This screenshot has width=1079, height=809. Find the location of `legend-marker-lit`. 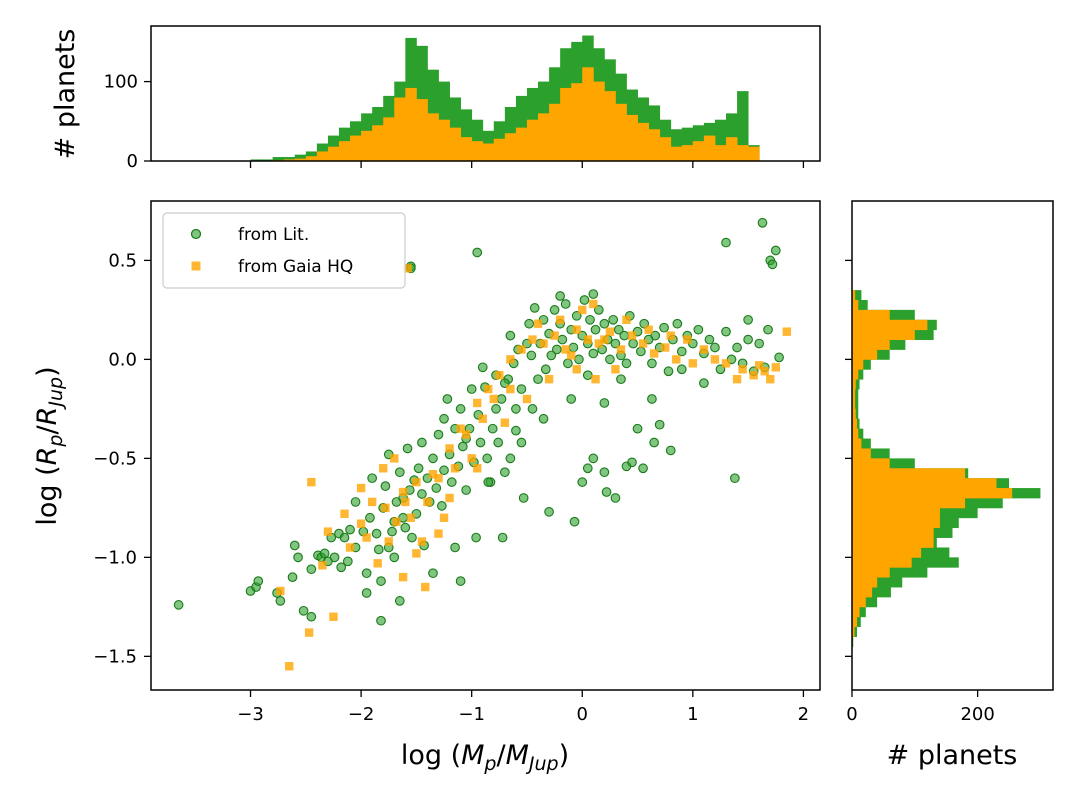

legend-marker-lit is located at coordinates (196, 234).